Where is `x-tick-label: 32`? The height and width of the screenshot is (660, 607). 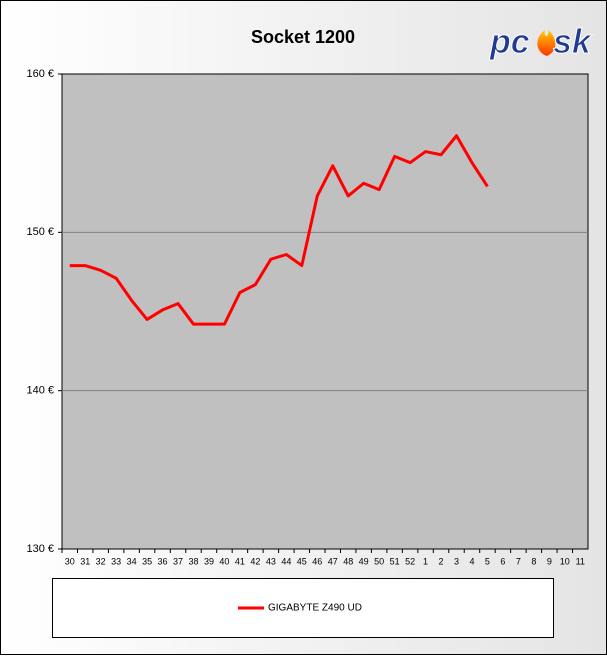
x-tick-label: 32 is located at coordinates (101, 561).